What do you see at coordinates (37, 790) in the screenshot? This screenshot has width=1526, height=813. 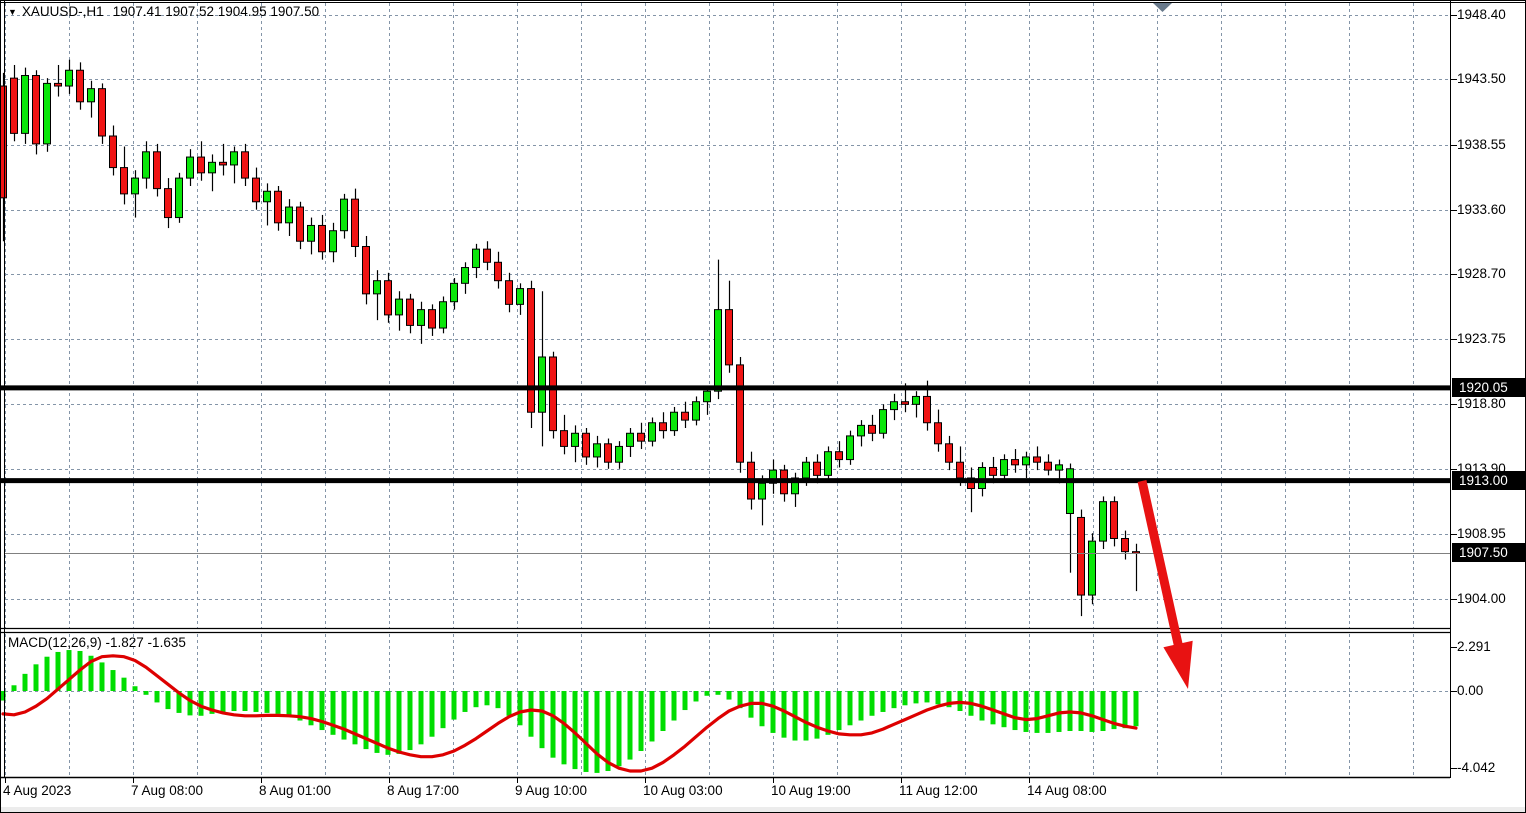 I see `time-axis-label: 4 Aug 2023` at bounding box center [37, 790].